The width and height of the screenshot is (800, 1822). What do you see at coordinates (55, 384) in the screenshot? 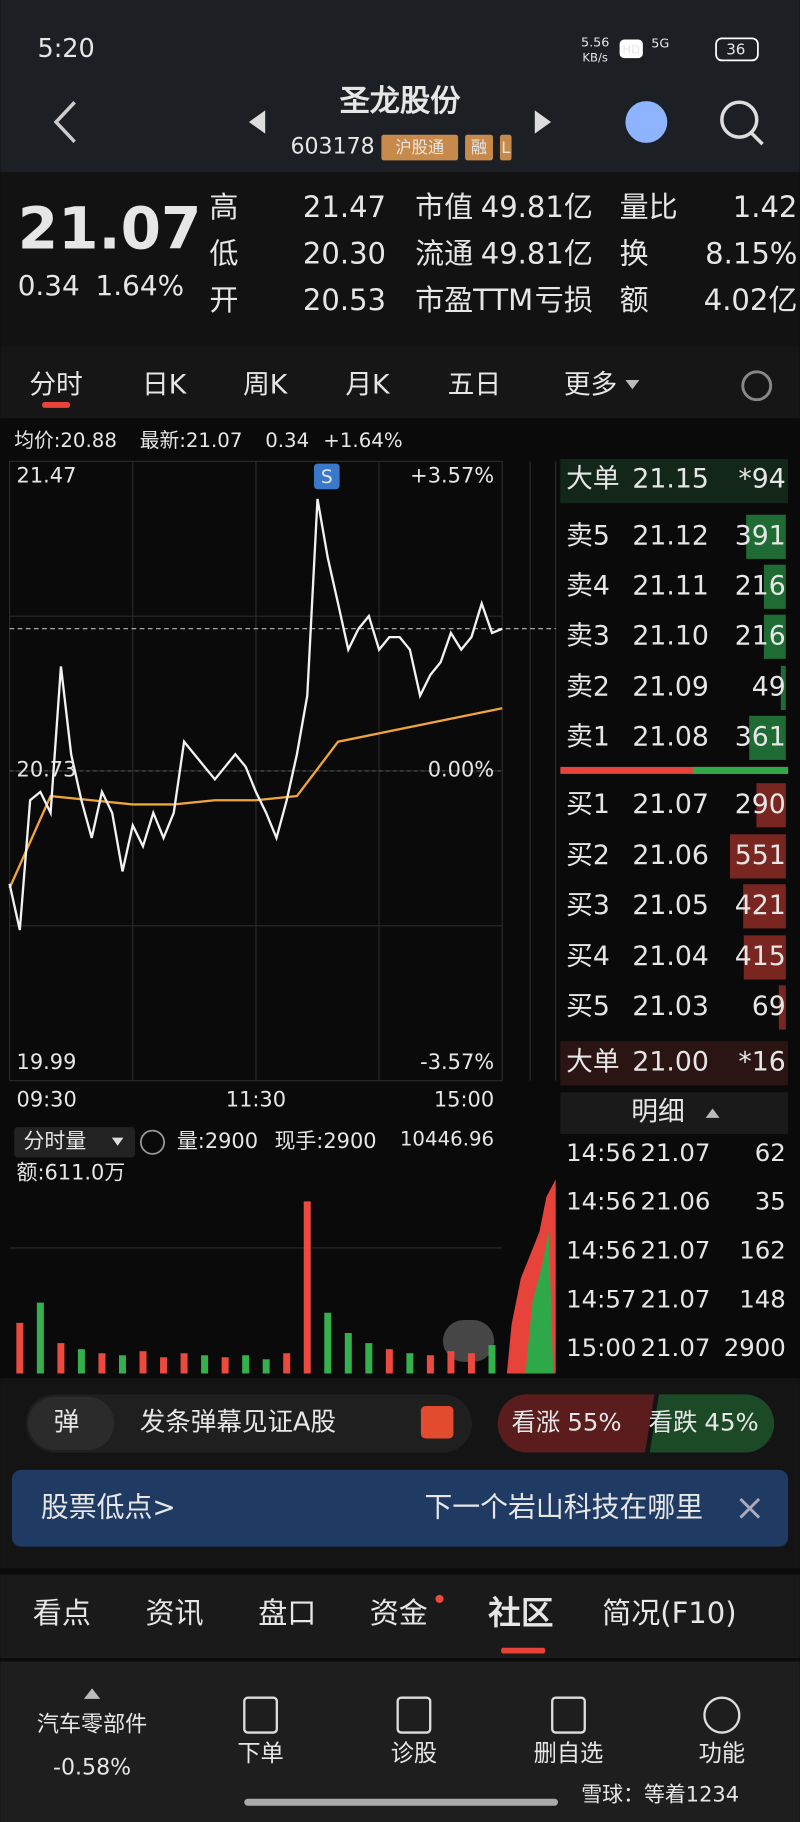
I see `tab: 分时` at bounding box center [55, 384].